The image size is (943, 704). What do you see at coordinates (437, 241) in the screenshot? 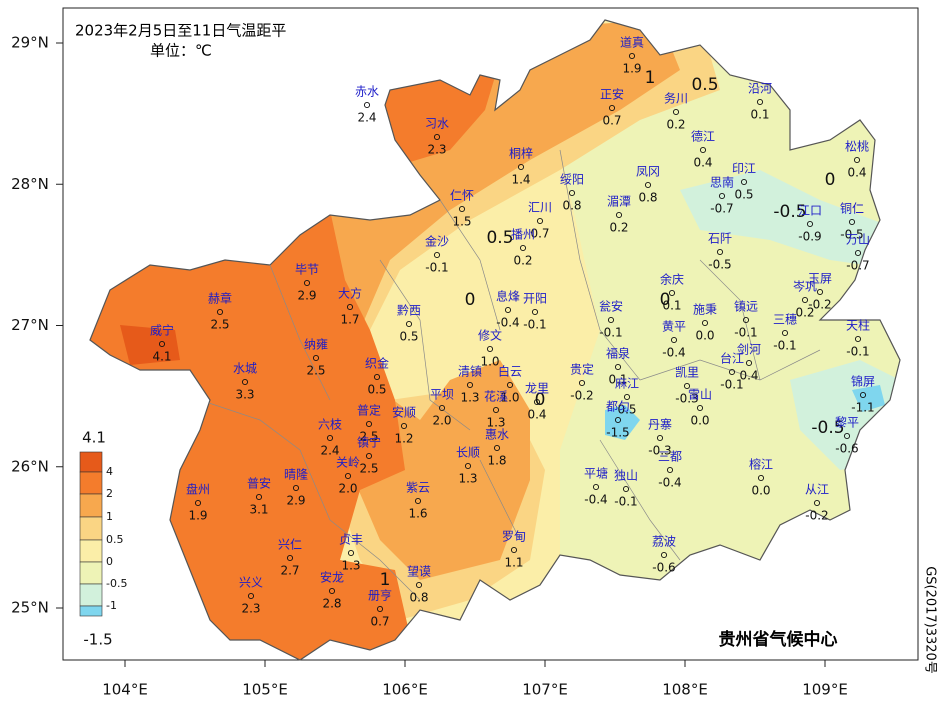
I see `station-name: 金沙` at bounding box center [437, 241].